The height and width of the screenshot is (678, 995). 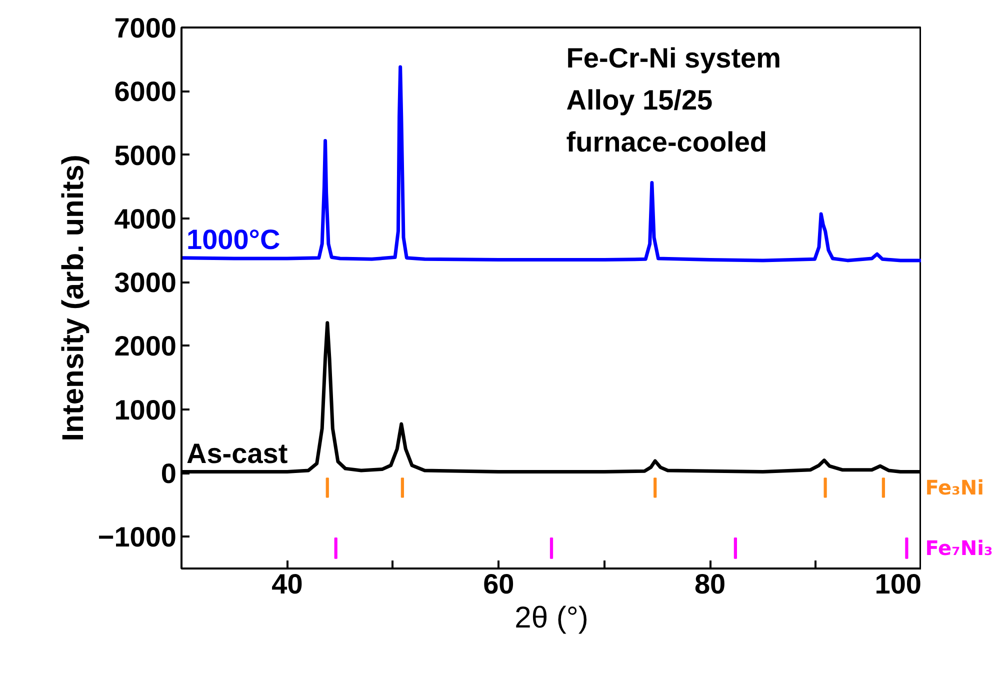 I want to click on series-label: As-cast, so click(x=237, y=453).